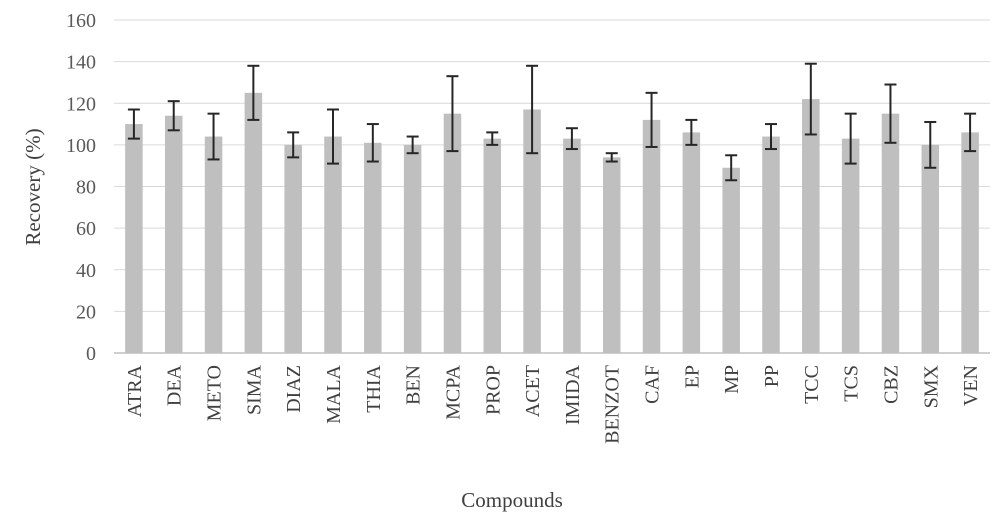 This screenshot has height=520, width=1000. Describe the element at coordinates (492, 245) in the screenshot. I see `bar-prop` at that location.